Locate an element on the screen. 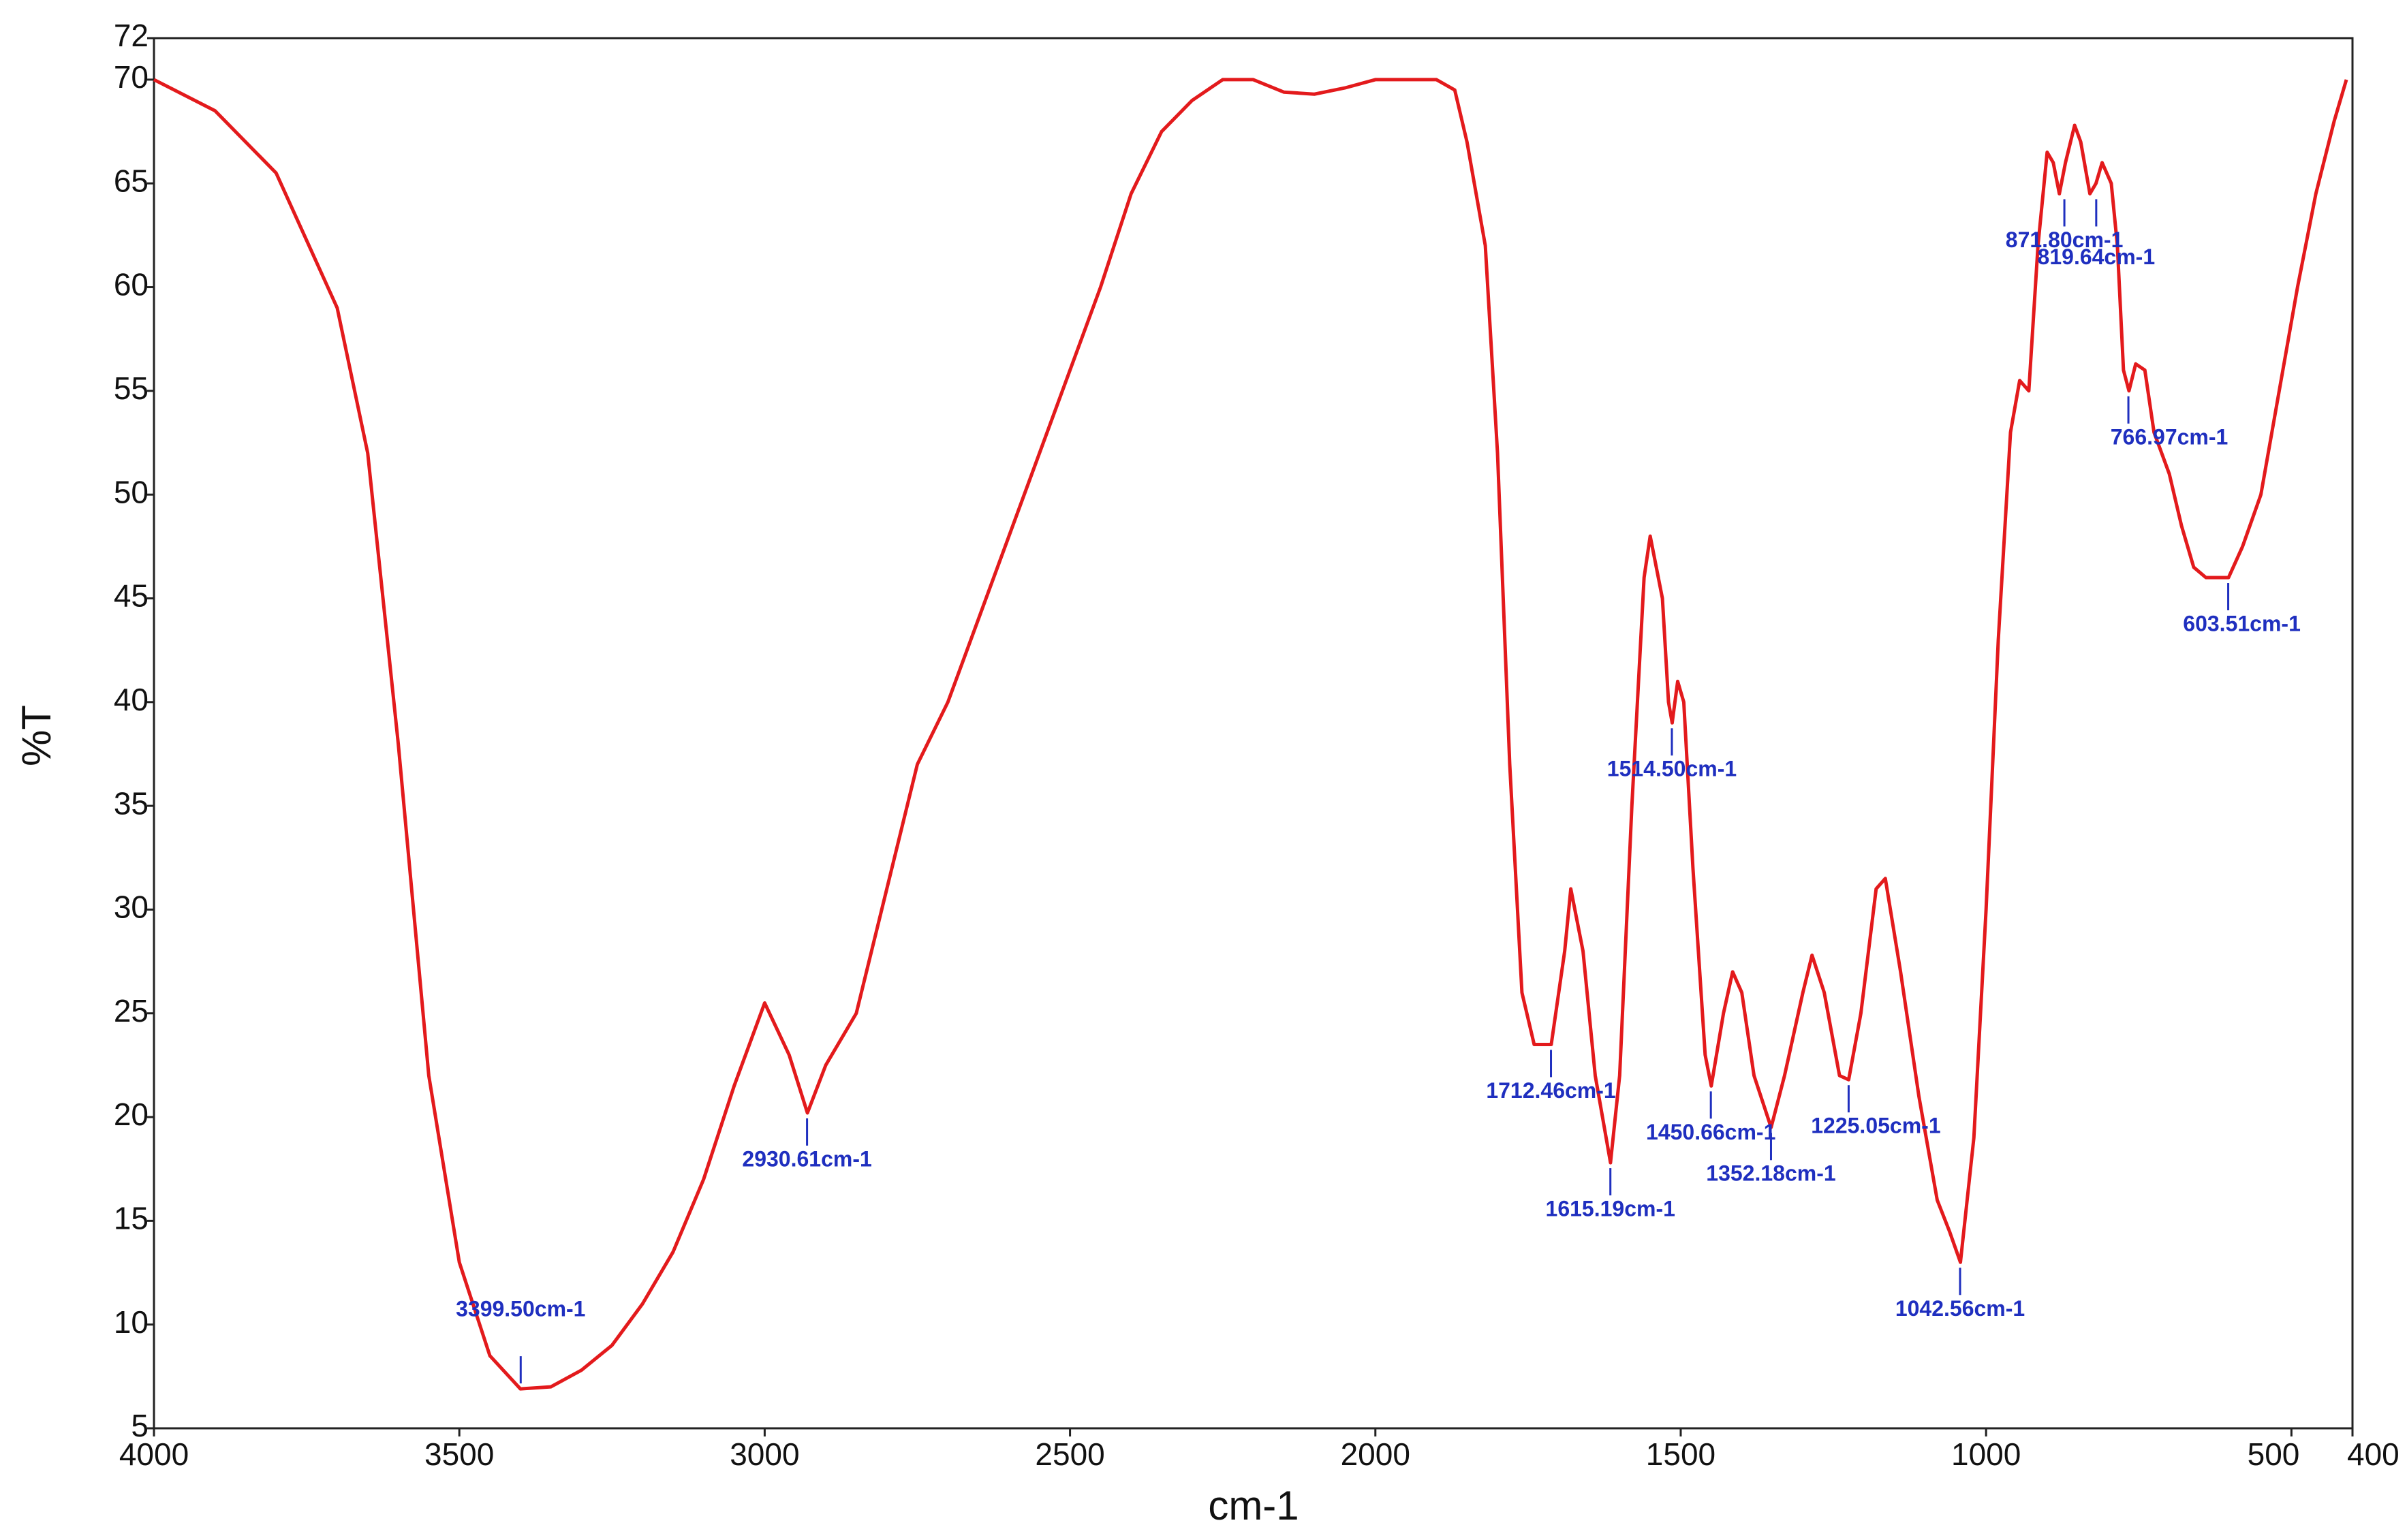  y-tick-label: 30 is located at coordinates (131, 907).